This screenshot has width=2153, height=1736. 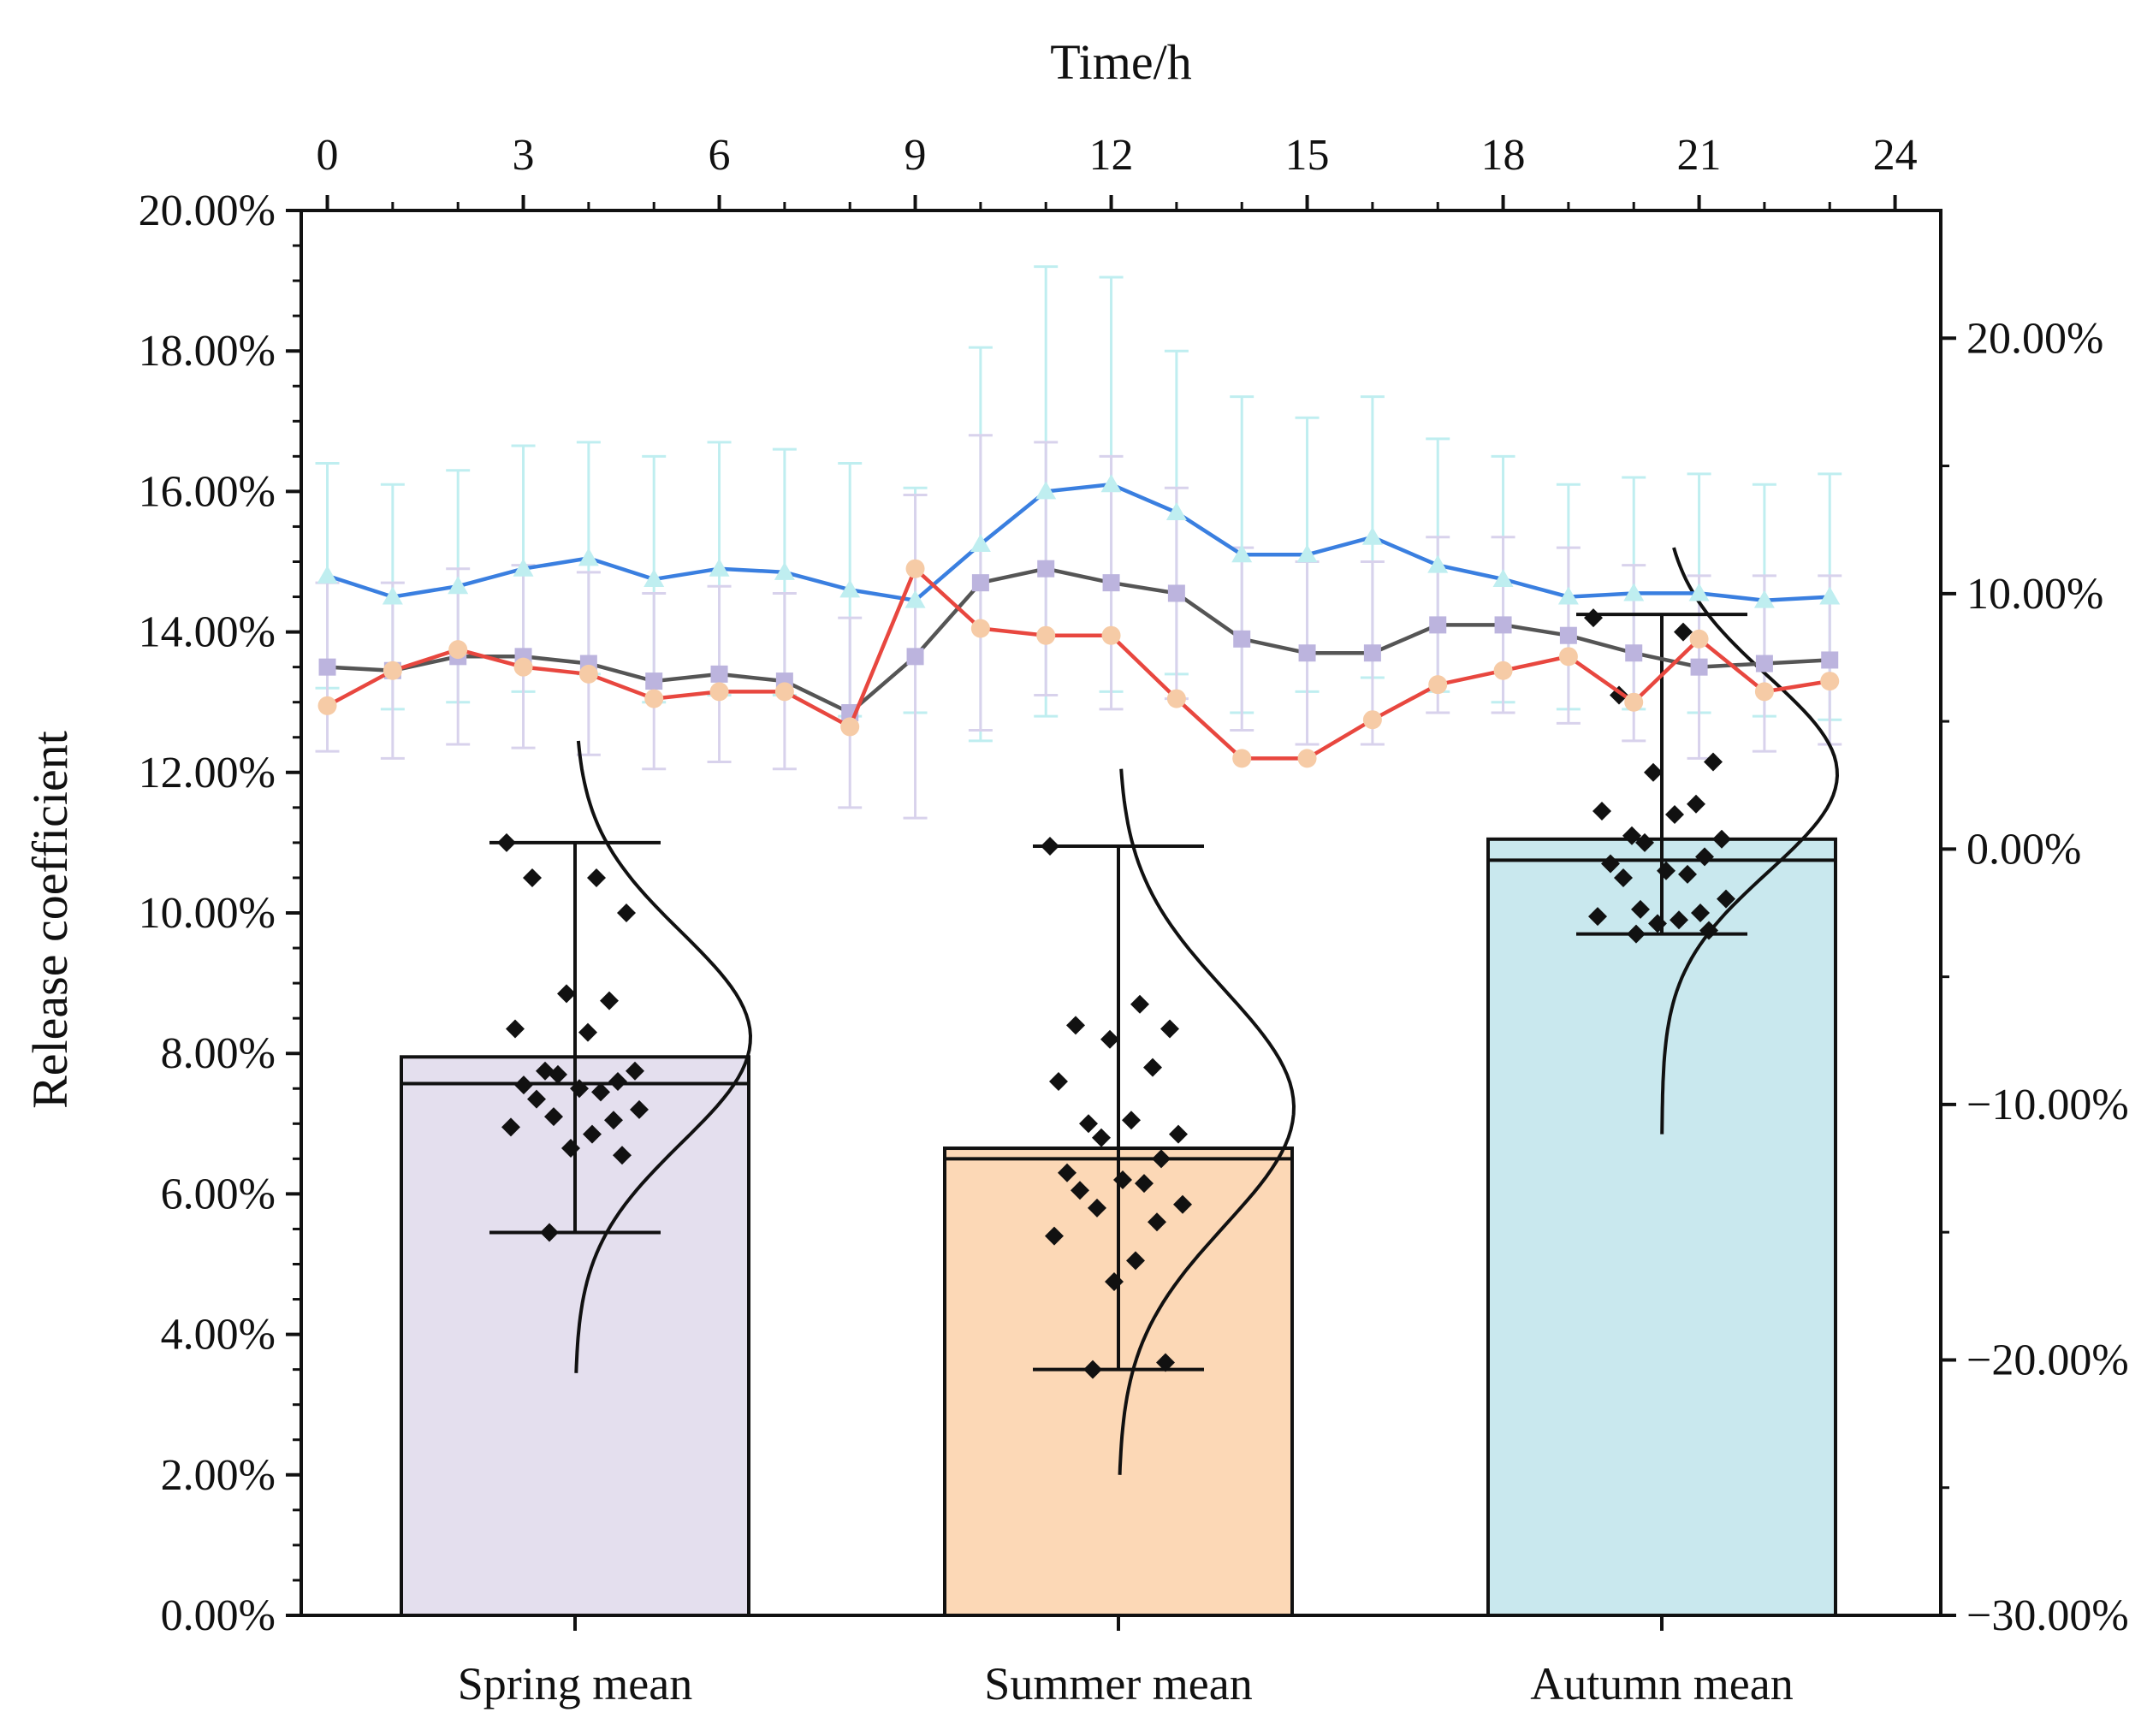 I want to click on category-label: Summer mean, so click(x=1118, y=1683).